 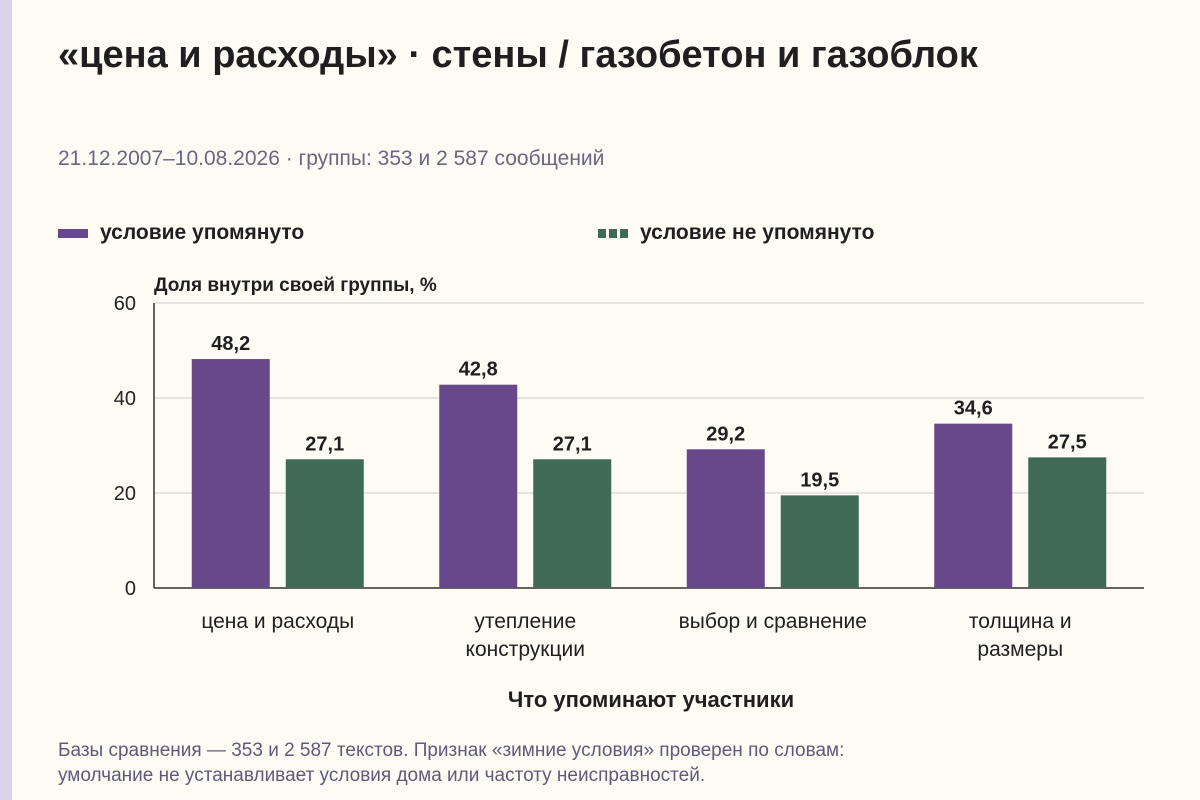 I want to click on bar-value-label: 29,2, so click(x=725, y=434).